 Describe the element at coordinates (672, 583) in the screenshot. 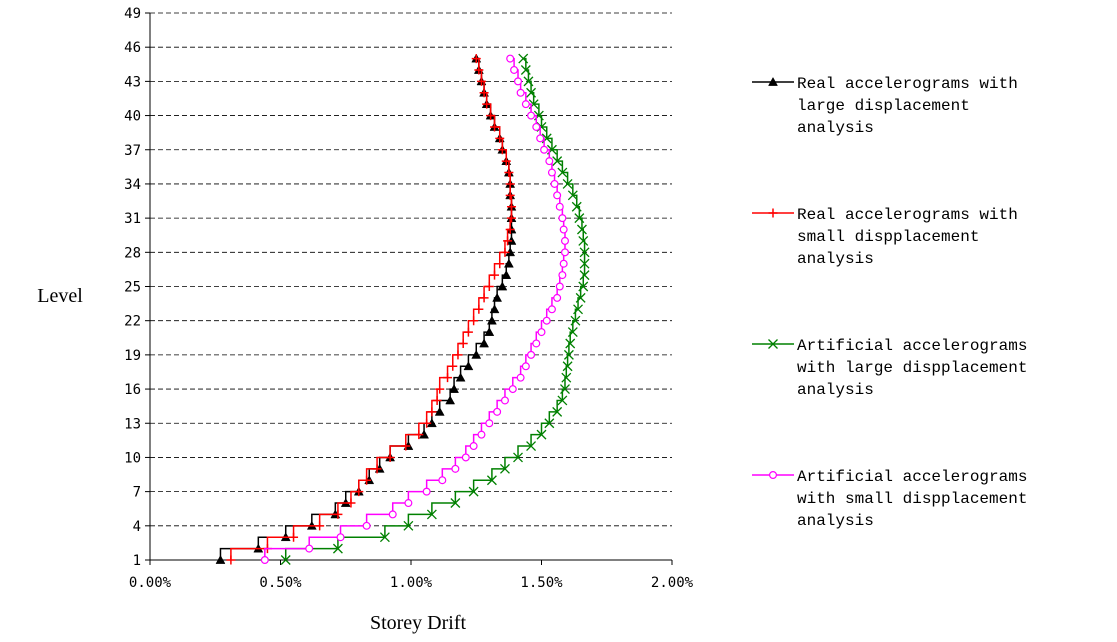

I see `x-tick-label: 2.00%` at that location.